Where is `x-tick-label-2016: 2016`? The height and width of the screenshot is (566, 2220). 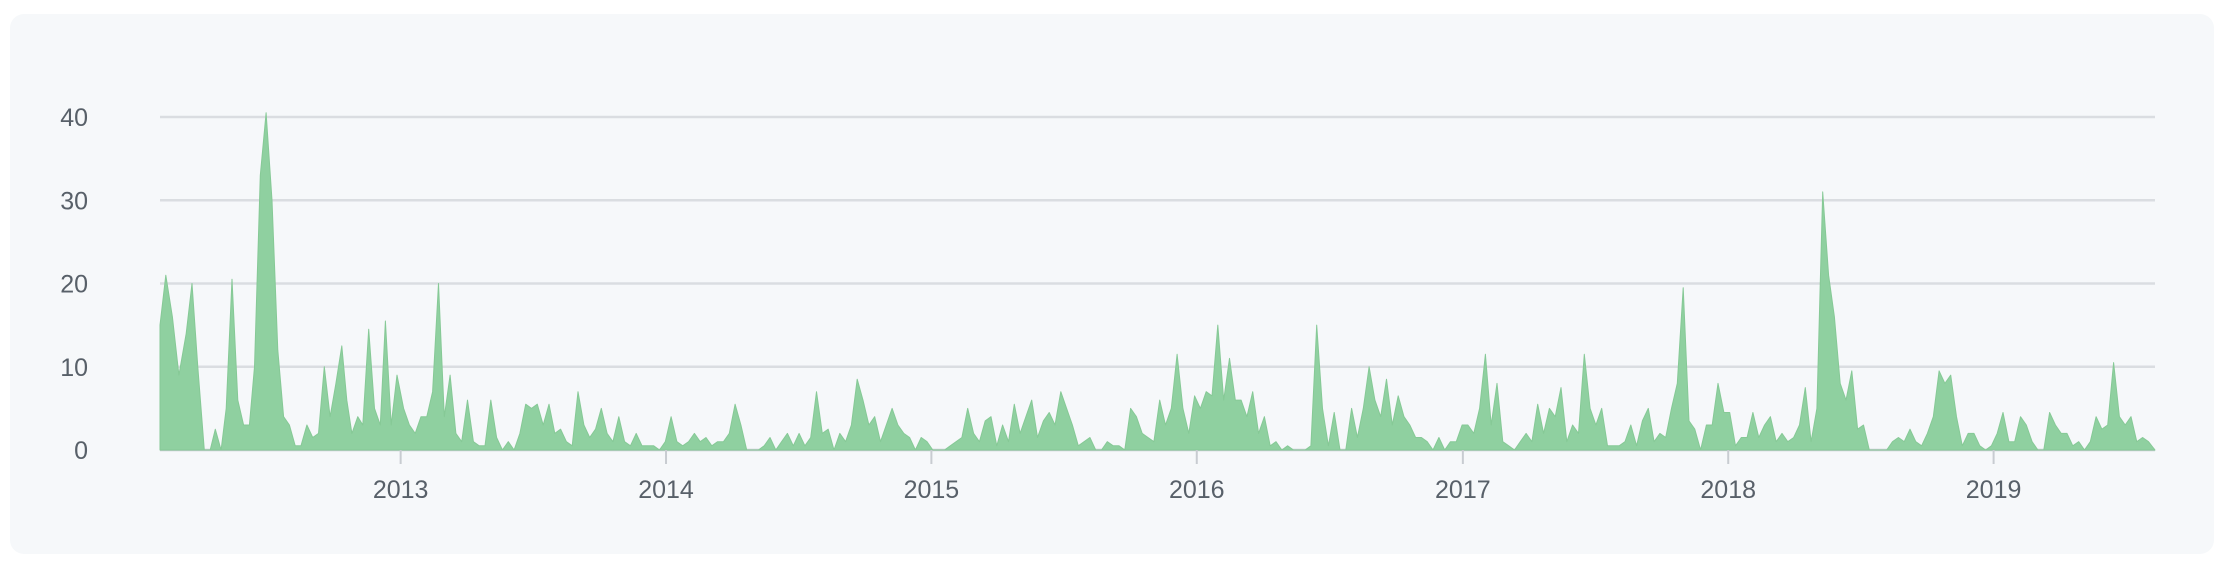
x-tick-label-2016: 2016 is located at coordinates (1197, 490).